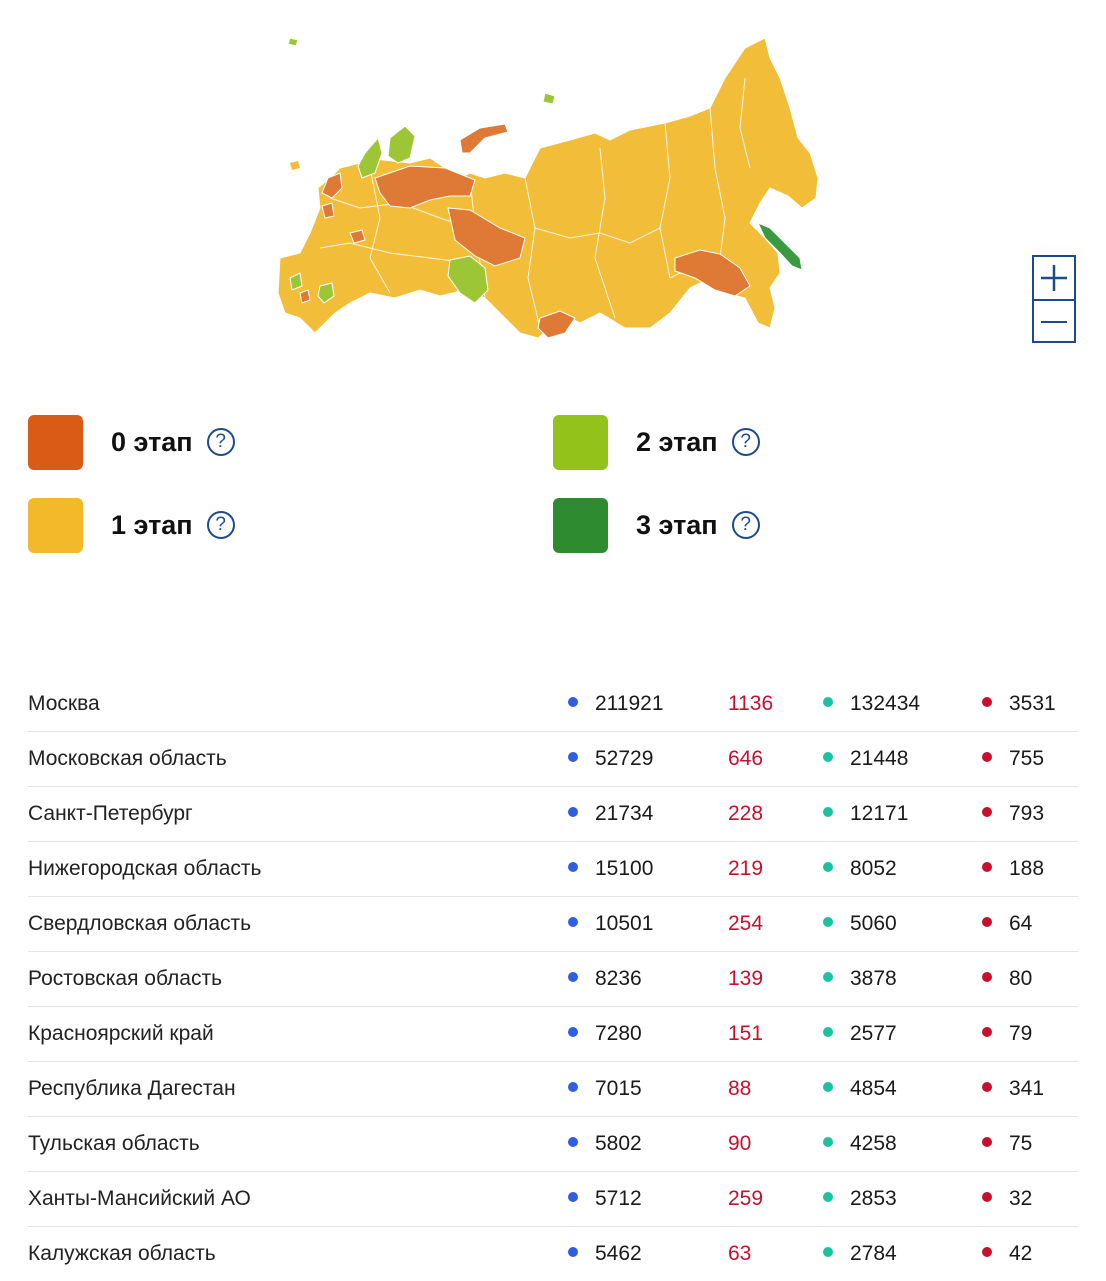 Image resolution: width=1106 pixels, height=1281 pixels. Describe the element at coordinates (1021, 923) in the screenshot. I see `deaths-value: 64` at that location.